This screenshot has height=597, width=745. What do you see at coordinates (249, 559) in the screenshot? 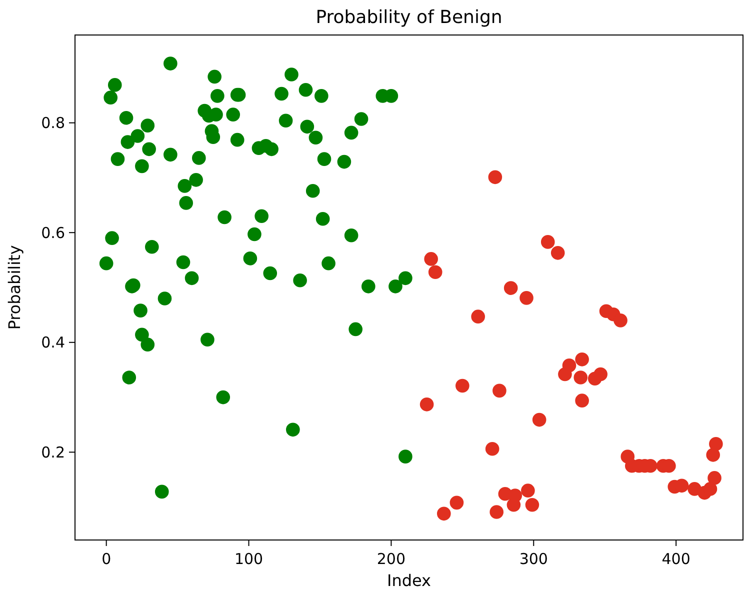
I see `x-tick-label: 100` at bounding box center [249, 559].